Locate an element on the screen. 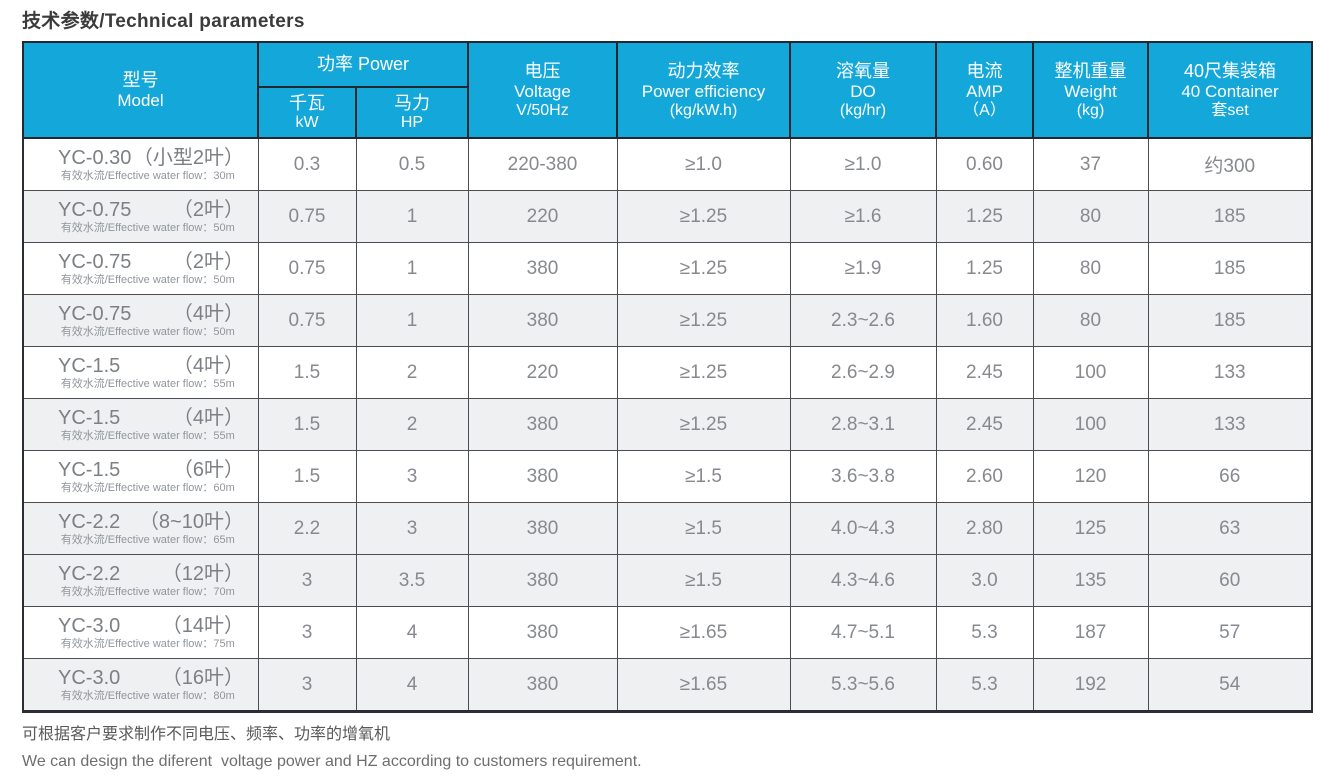 This screenshot has height=776, width=1334. model-blades: （14叶） is located at coordinates (202, 625).